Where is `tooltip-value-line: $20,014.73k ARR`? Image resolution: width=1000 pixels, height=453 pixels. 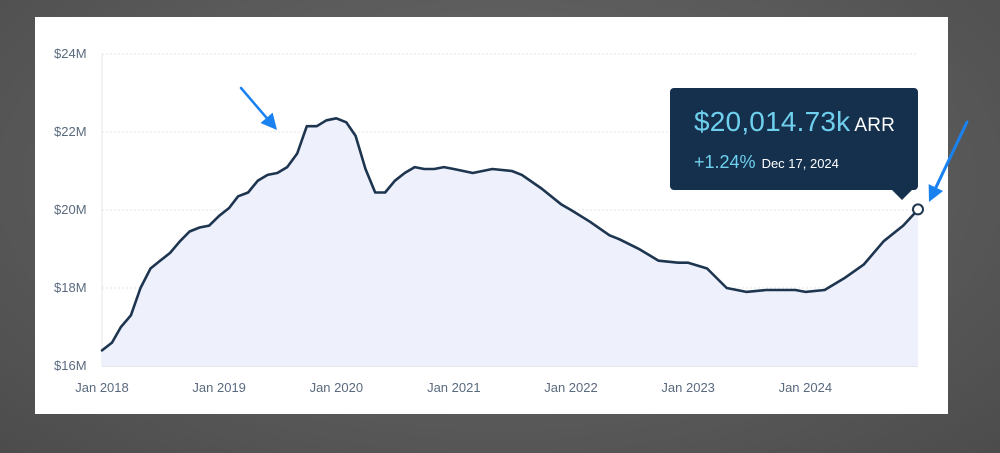 tooltip-value-line: $20,014.73k ARR is located at coordinates (794, 122).